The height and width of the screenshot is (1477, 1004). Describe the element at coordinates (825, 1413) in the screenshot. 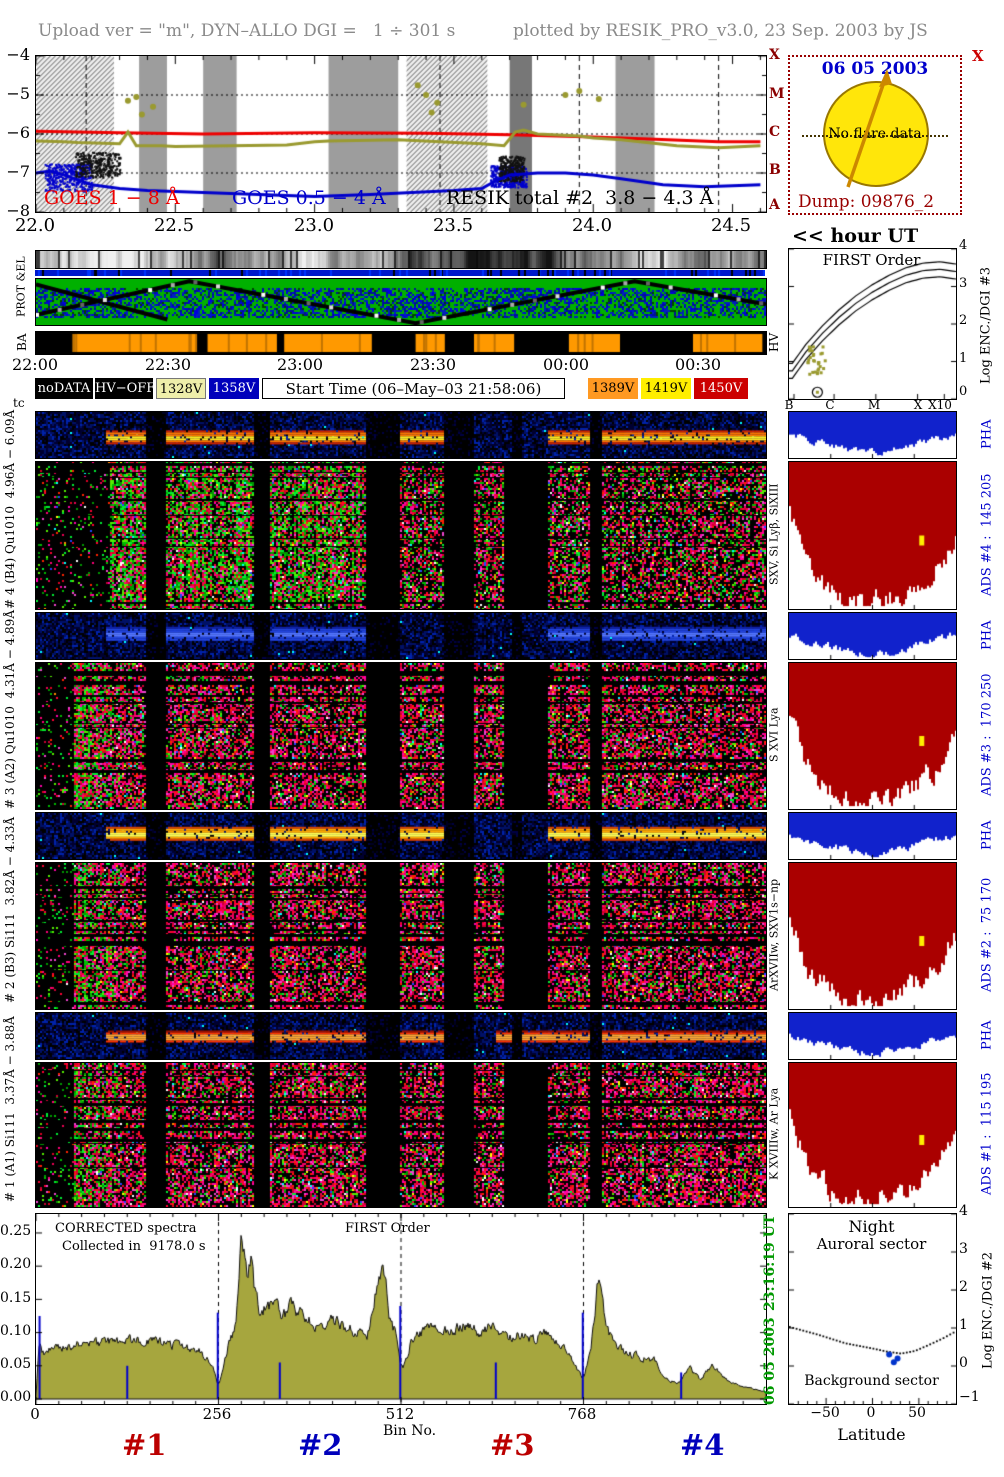

I see `latitude-xtick: −50` at that location.